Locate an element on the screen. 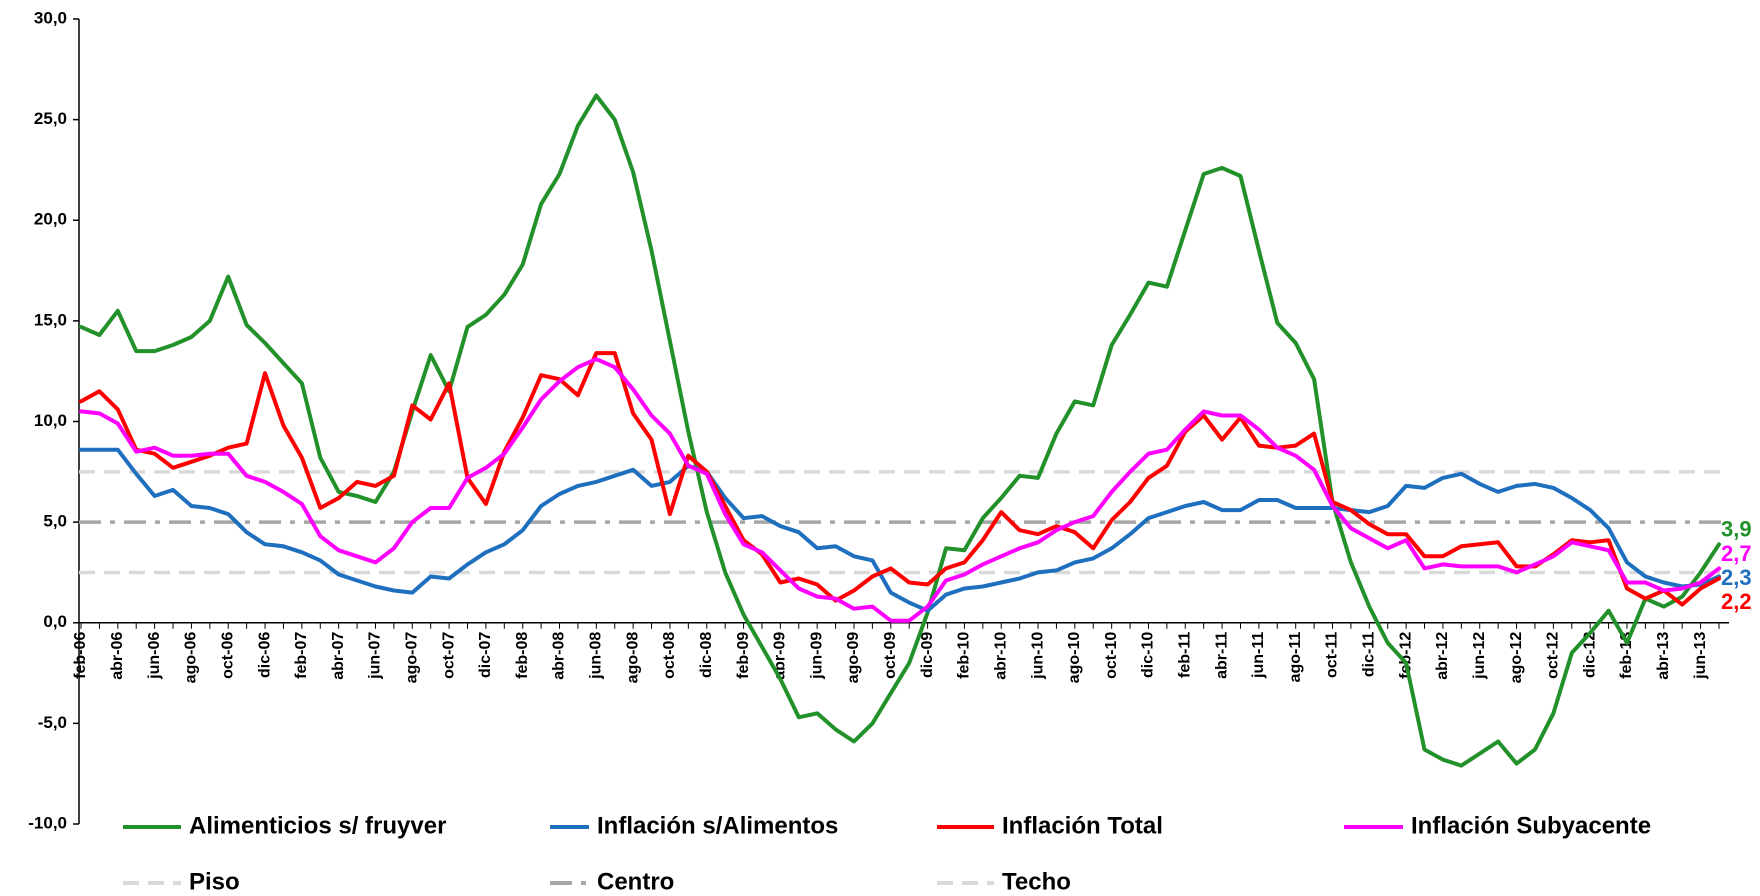  x-tick-label: jun-13 is located at coordinates (1700, 656).